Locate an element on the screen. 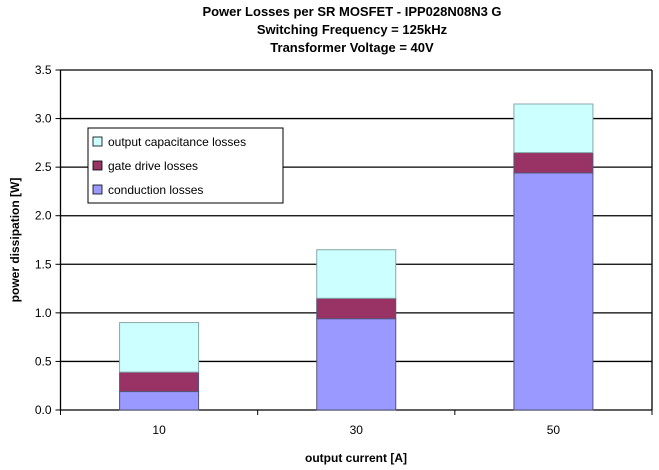  legend-label: gate drive losses is located at coordinates (153, 166).